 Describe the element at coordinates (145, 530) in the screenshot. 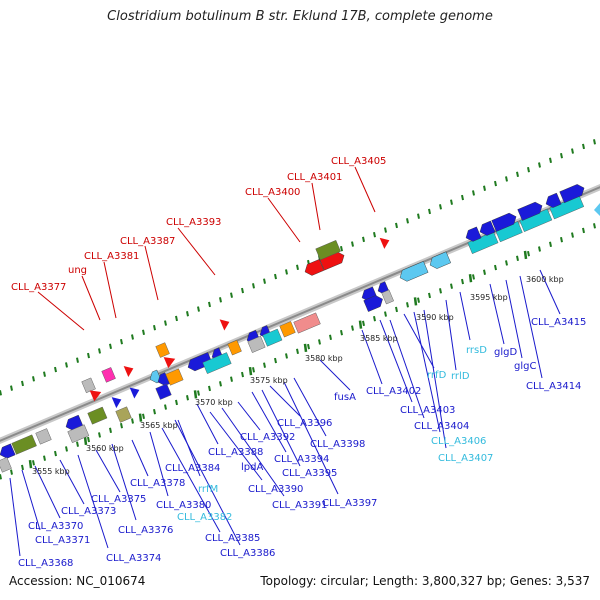

I see `gene-label: CLL_A3376` at that location.